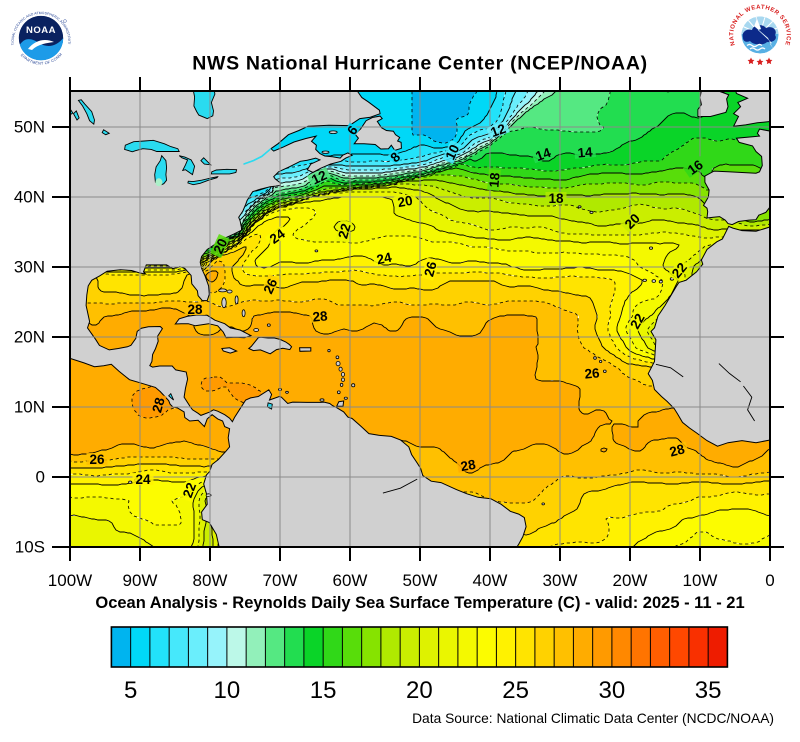 This screenshot has width=800, height=742. I want to click on svg-text: 10W, so click(700, 580).